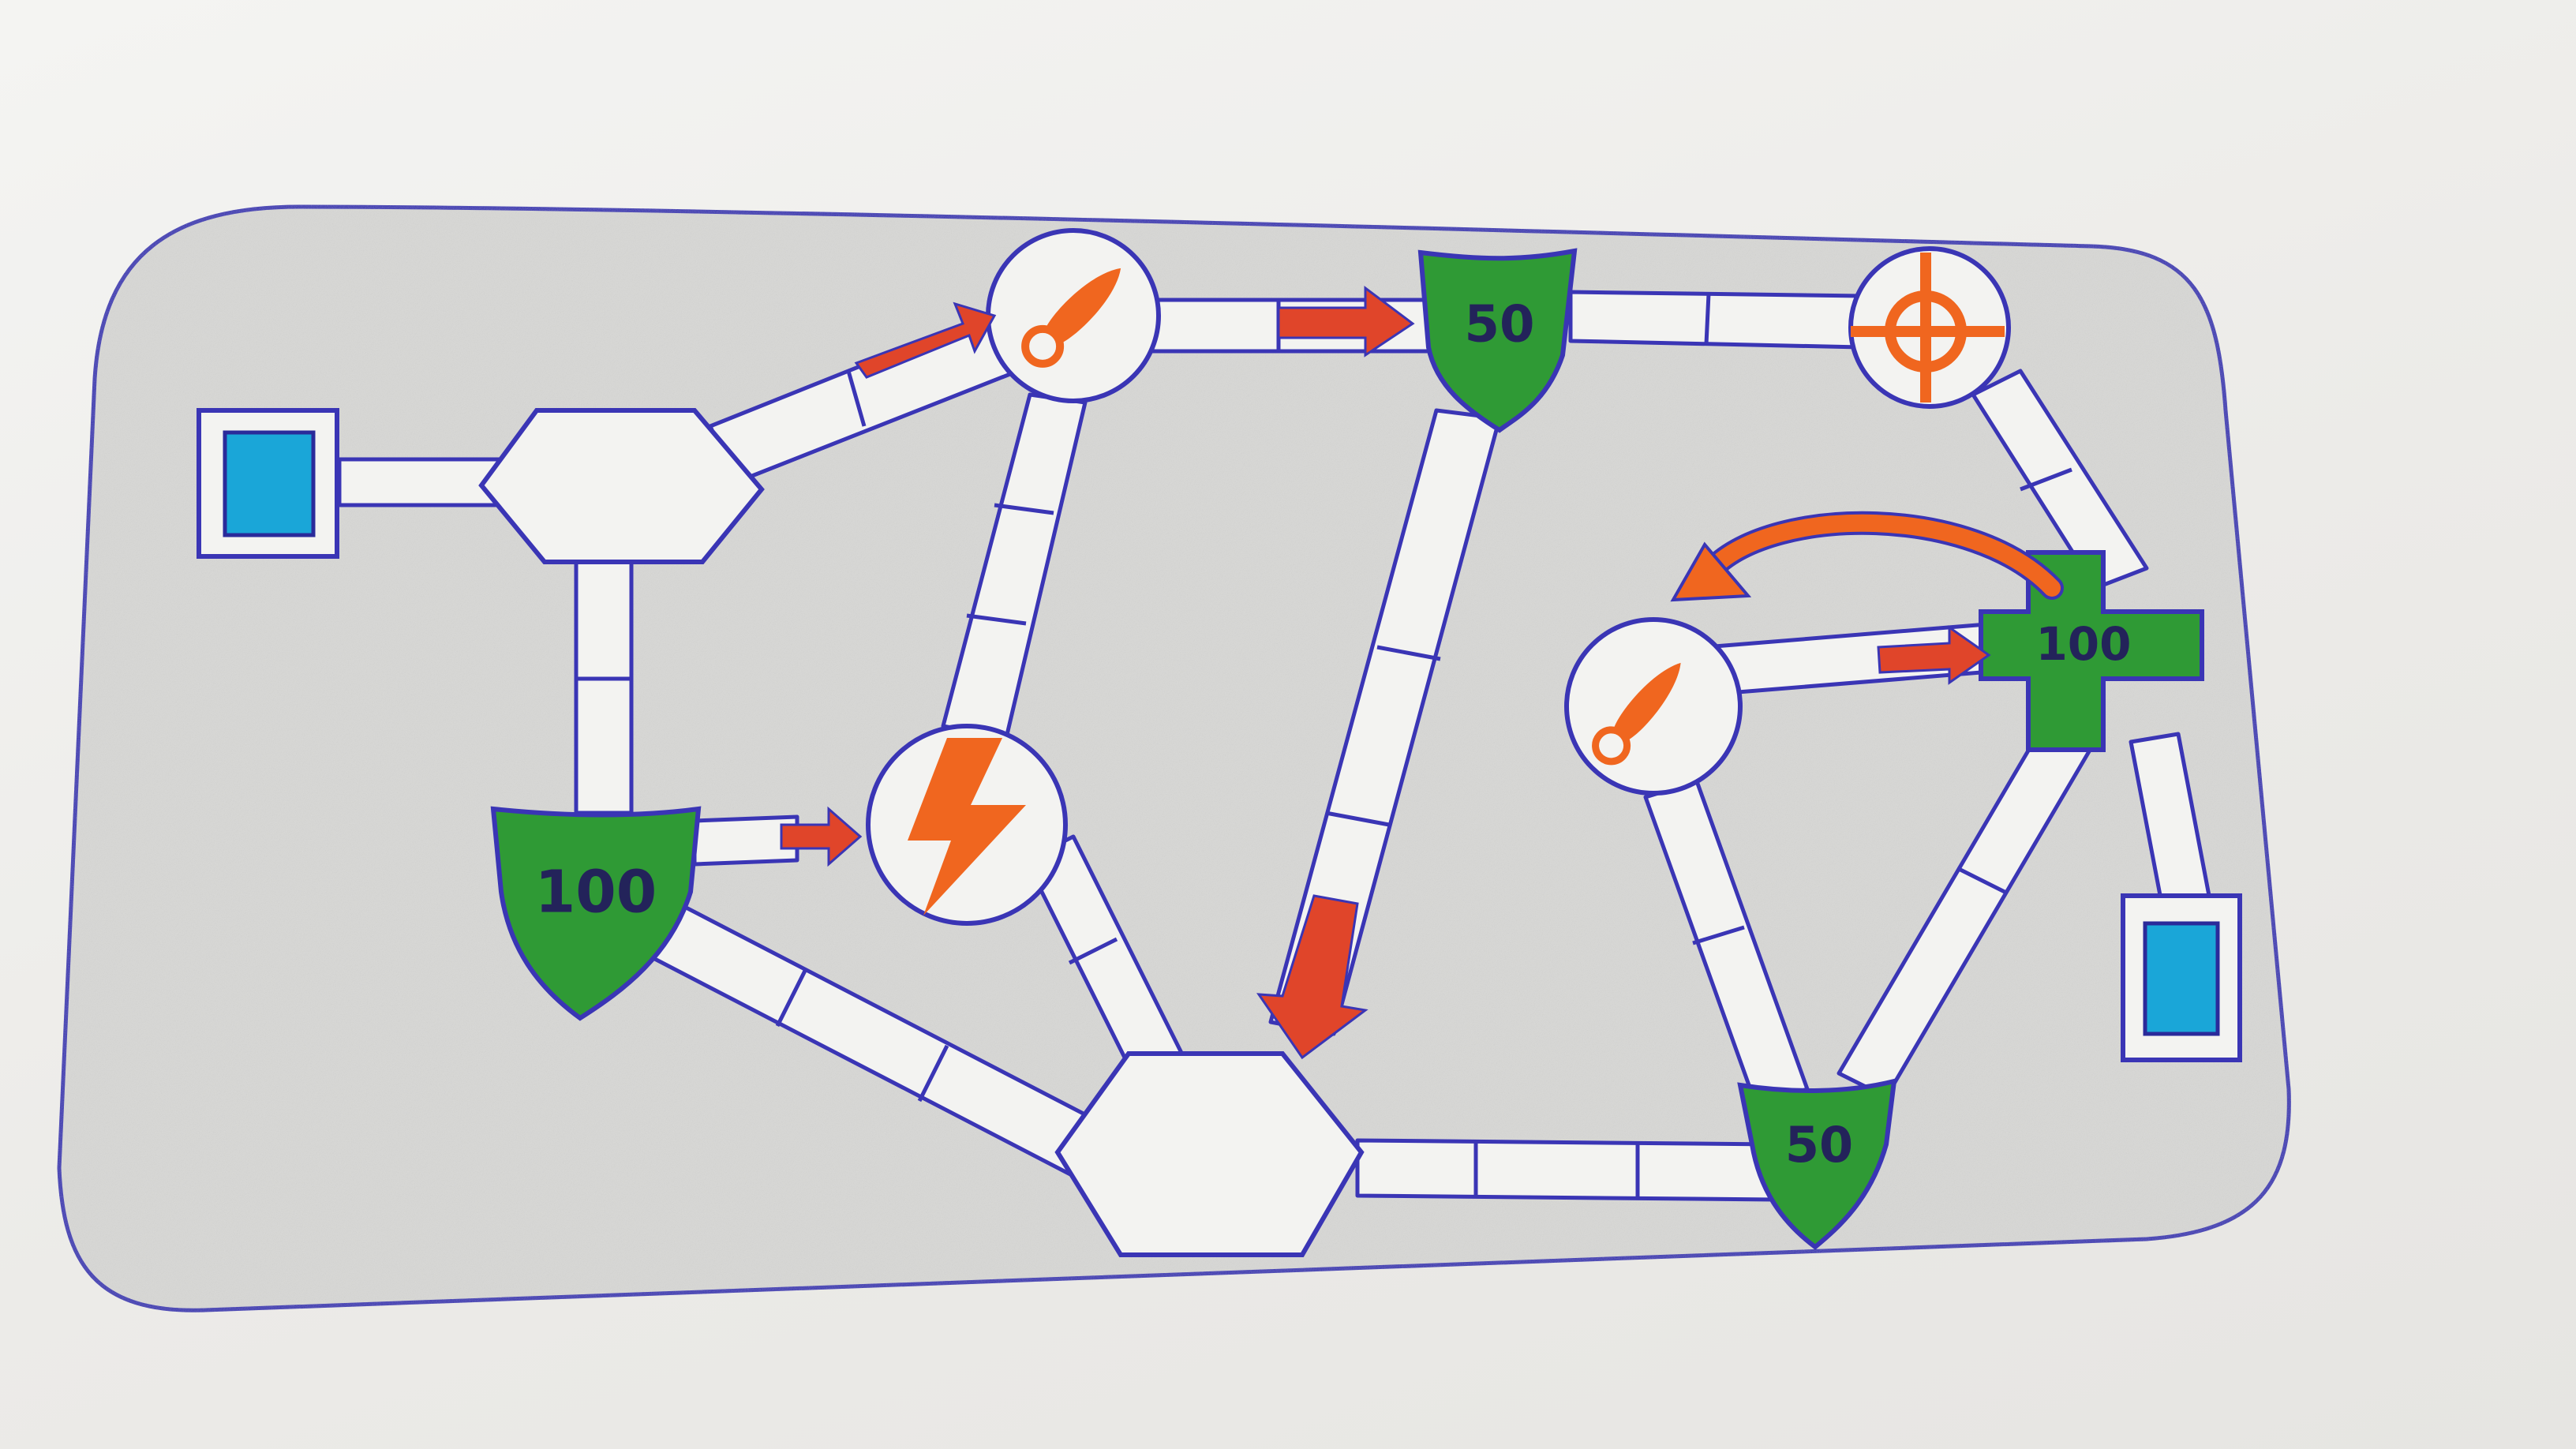 This screenshot has height=1449, width=2576. I want to click on crosshair-icon, so click(1928, 327).